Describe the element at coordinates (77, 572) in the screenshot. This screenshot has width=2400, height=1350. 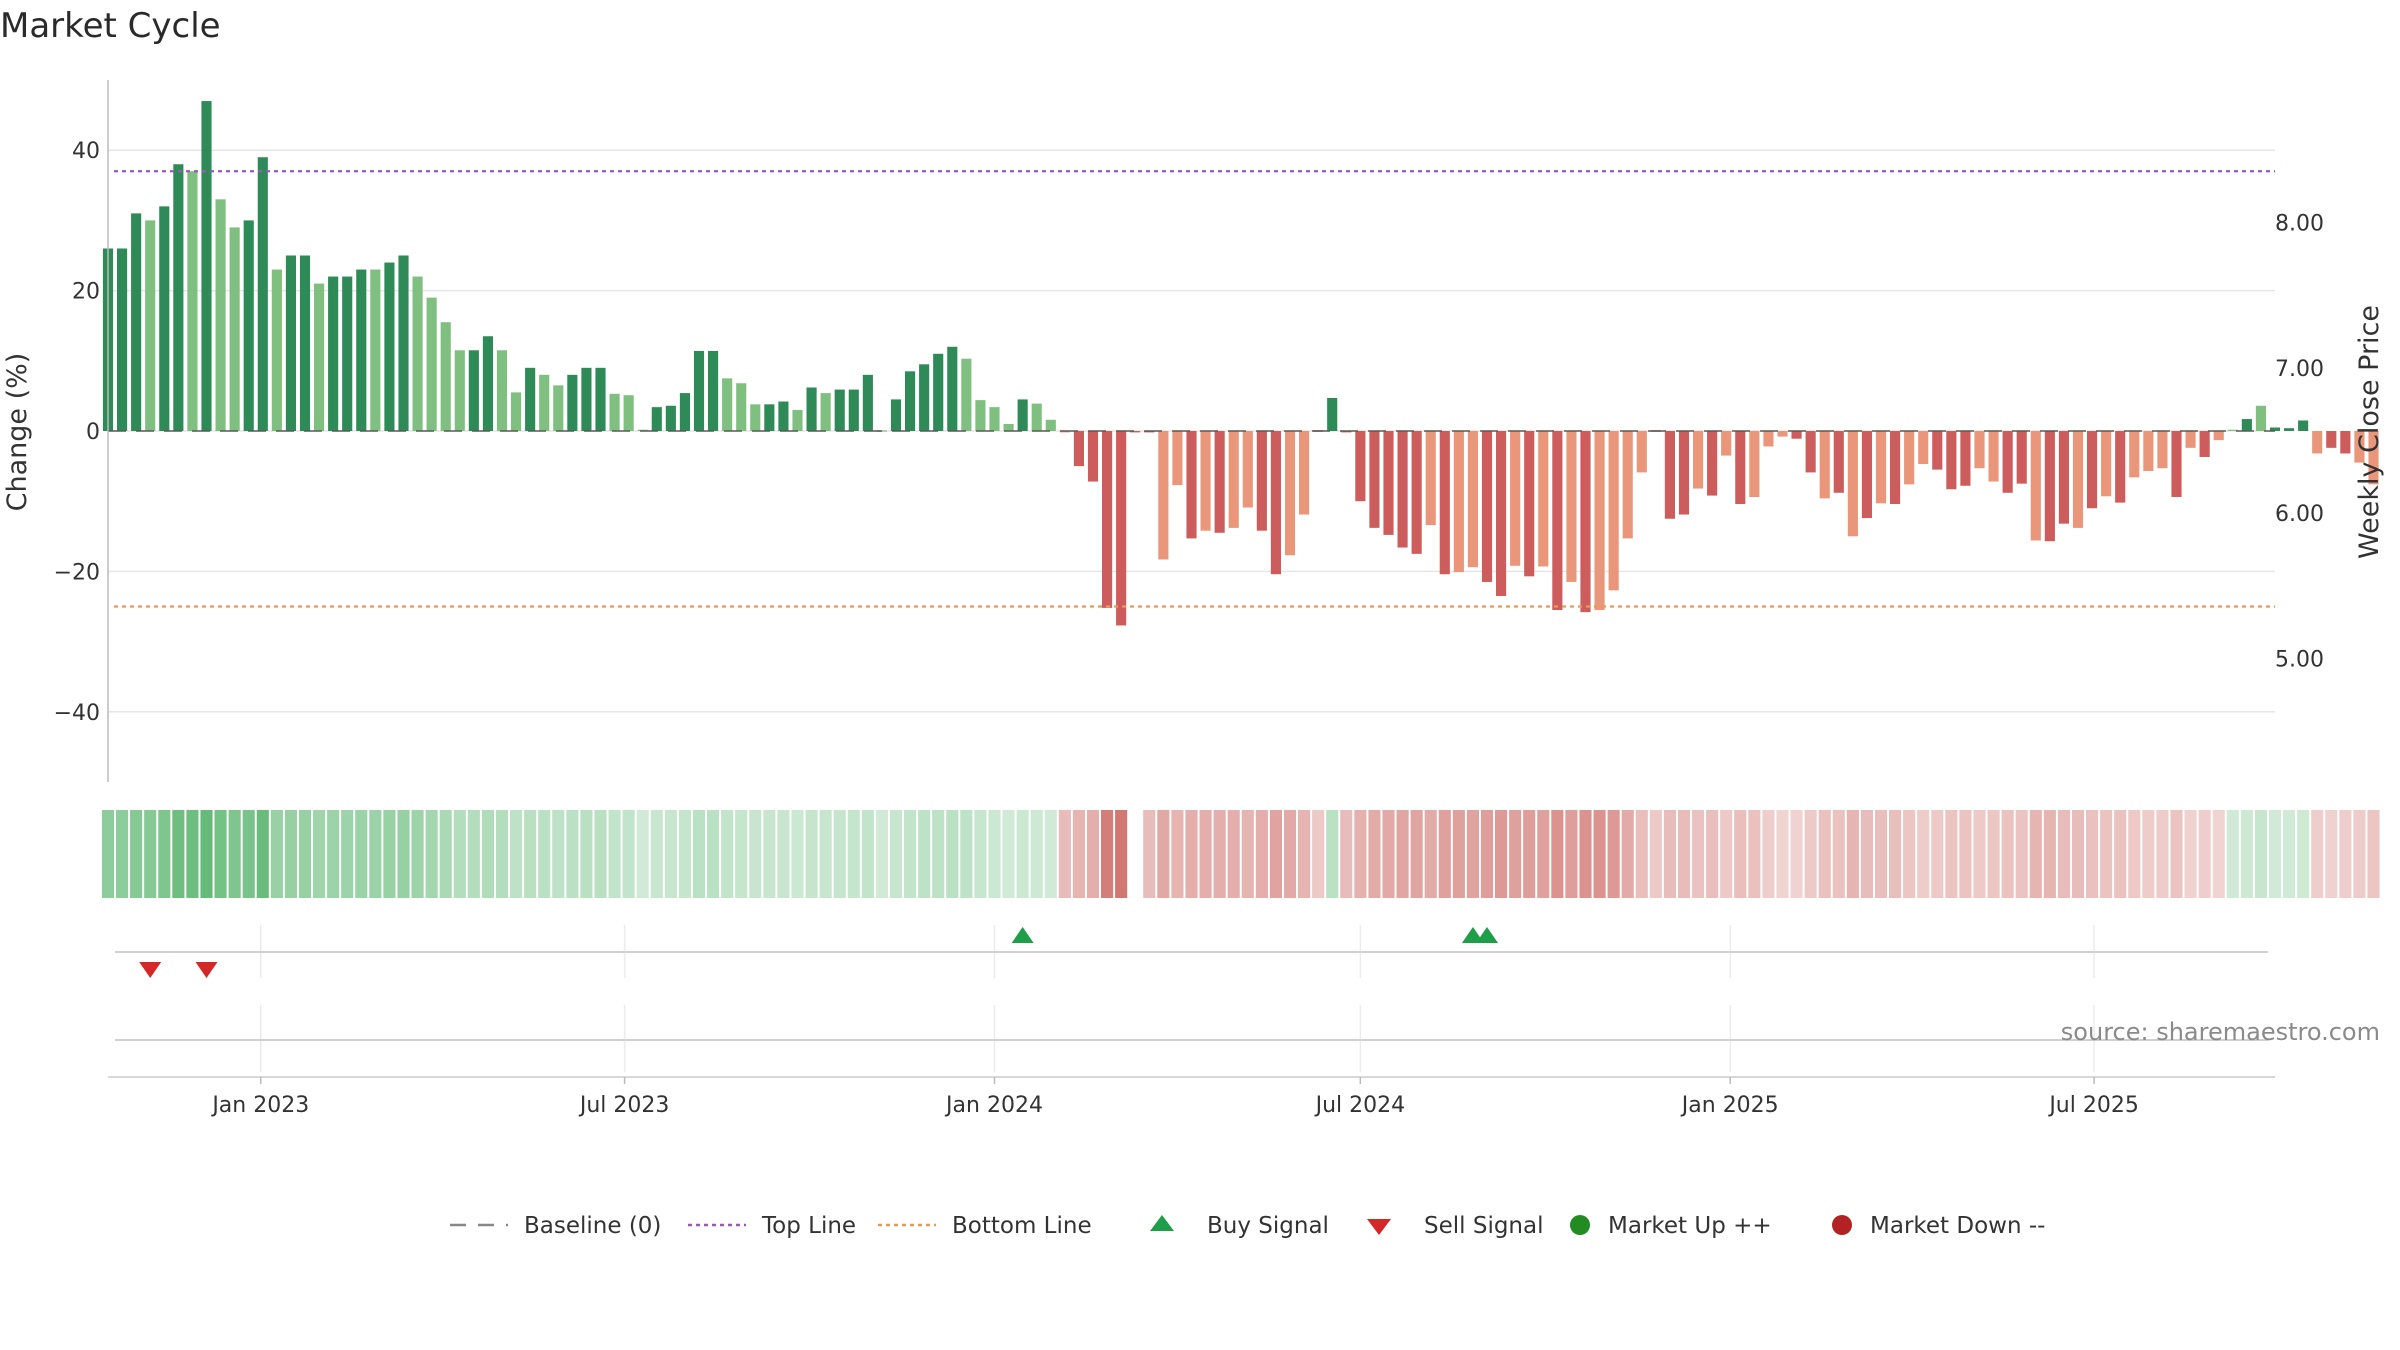
I see `y-tick-label: −20` at that location.